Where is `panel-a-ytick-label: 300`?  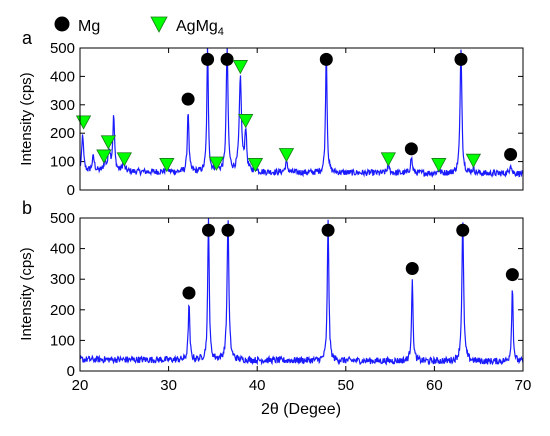
panel-a-ytick-label: 300 is located at coordinates (62, 105).